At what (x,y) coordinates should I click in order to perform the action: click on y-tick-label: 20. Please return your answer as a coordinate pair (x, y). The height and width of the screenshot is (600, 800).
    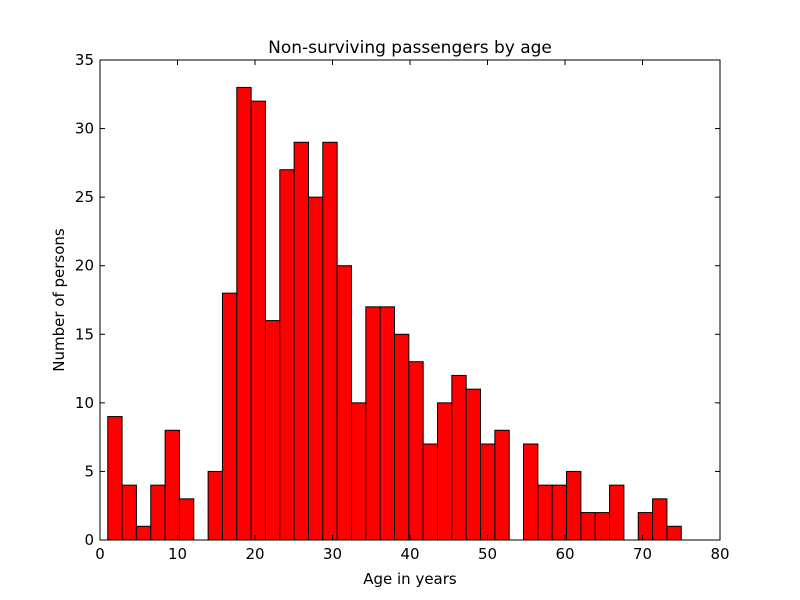
    Looking at the image, I should click on (84, 266).